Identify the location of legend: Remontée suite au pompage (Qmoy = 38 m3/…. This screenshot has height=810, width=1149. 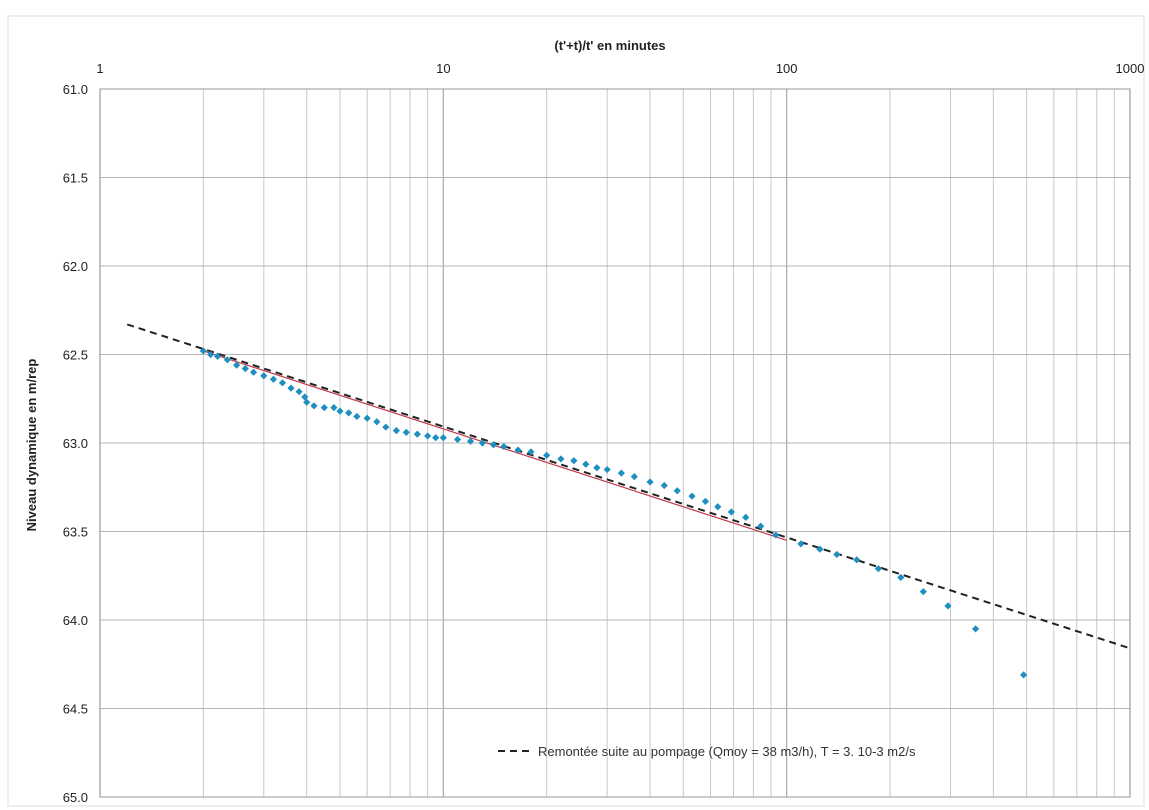
(707, 751).